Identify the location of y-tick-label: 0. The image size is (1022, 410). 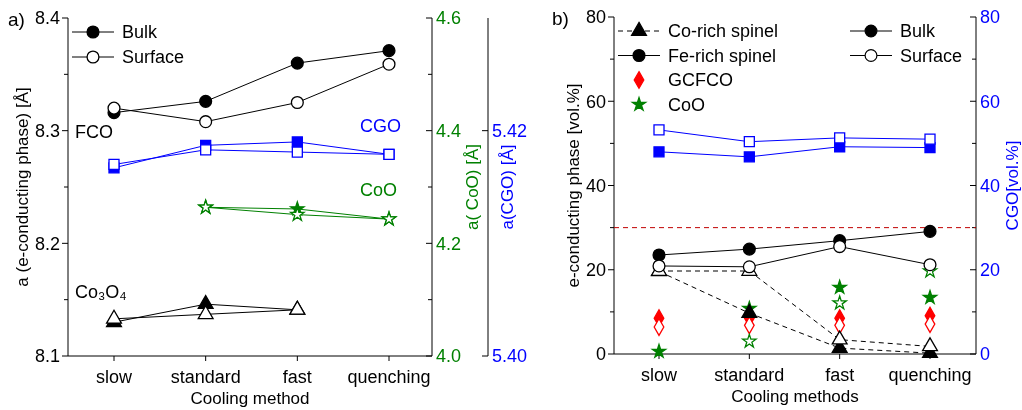
(600, 354).